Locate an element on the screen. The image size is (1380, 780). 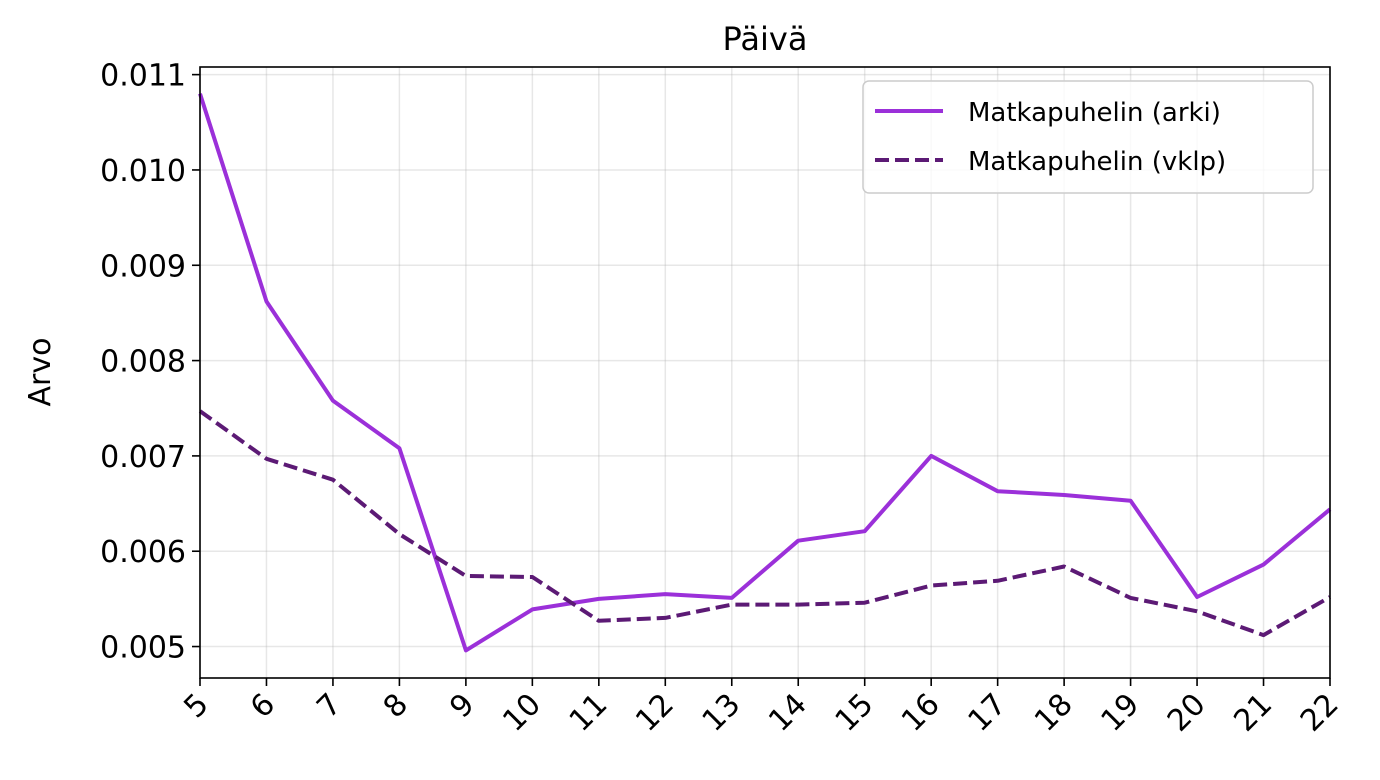
y-tick-label: 0.011 is located at coordinates (143, 76).